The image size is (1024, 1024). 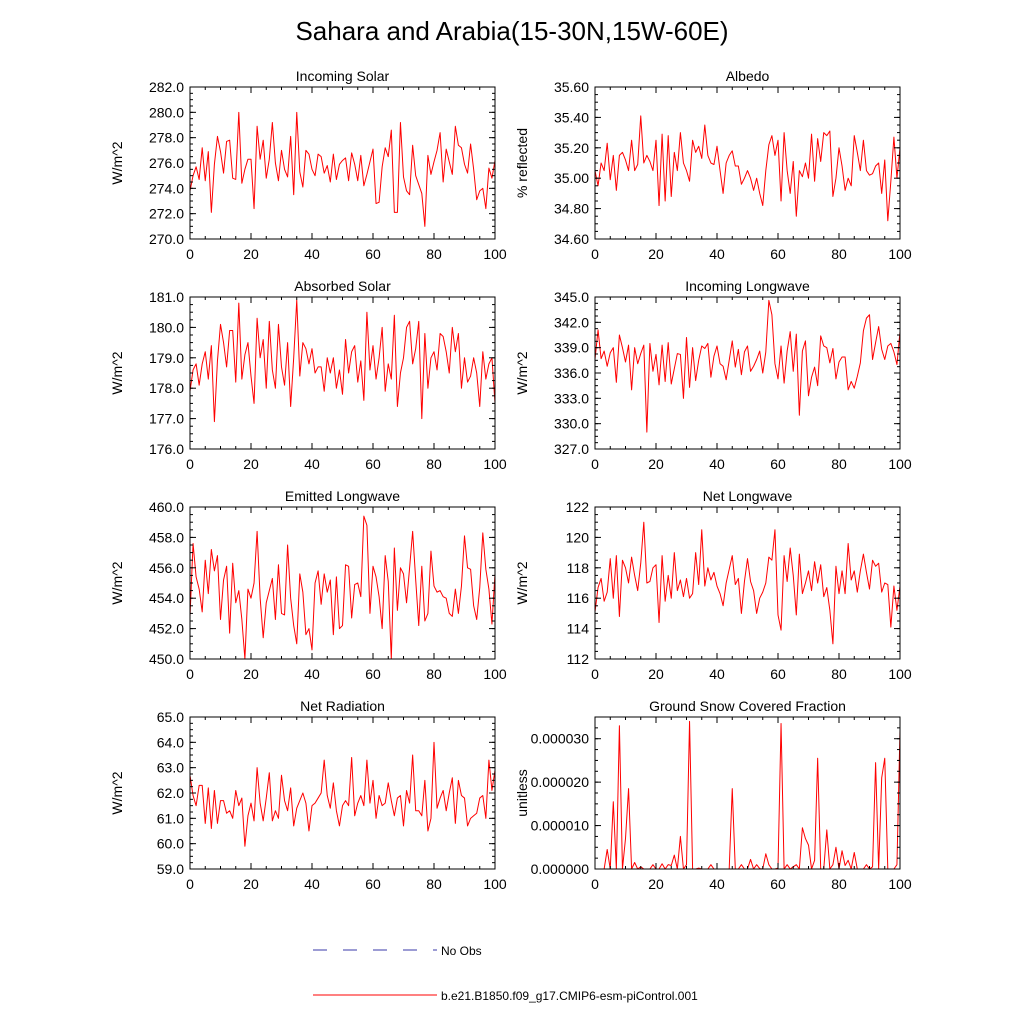 I want to click on y-tick-label: 59.0, so click(x=170, y=869).